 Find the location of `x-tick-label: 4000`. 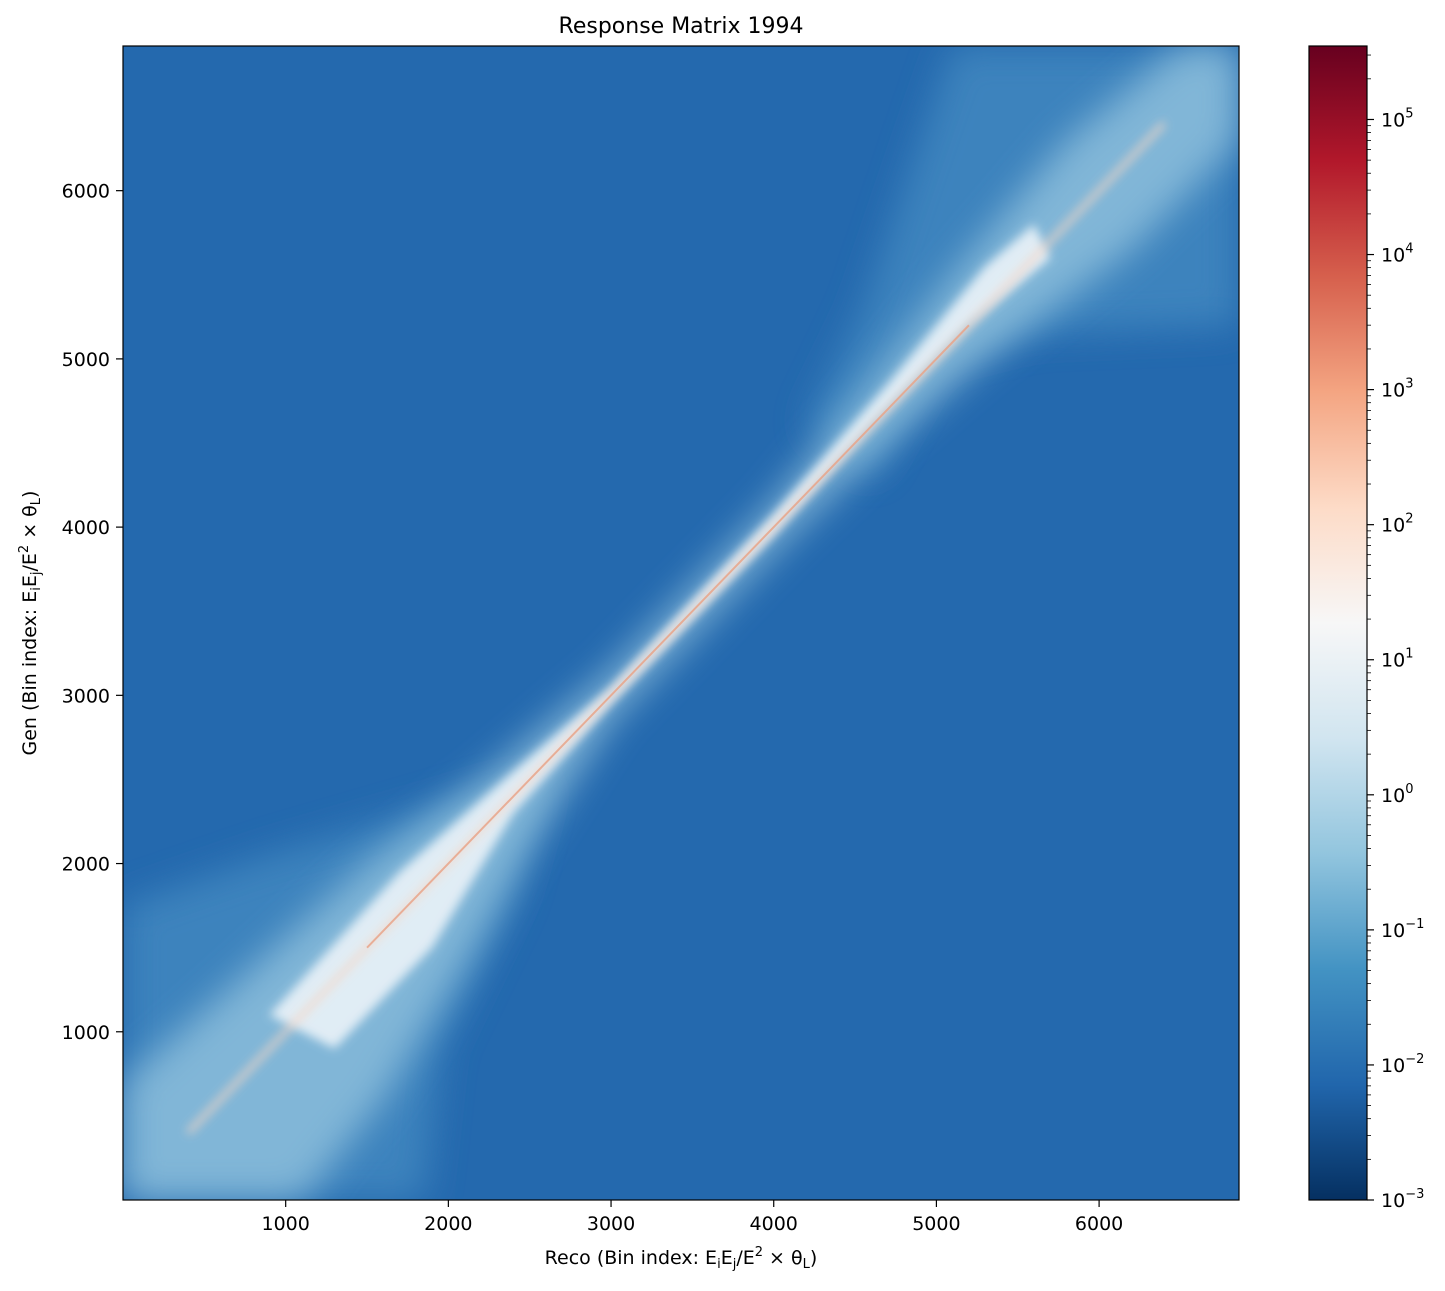

x-tick-label: 4000 is located at coordinates (774, 1224).